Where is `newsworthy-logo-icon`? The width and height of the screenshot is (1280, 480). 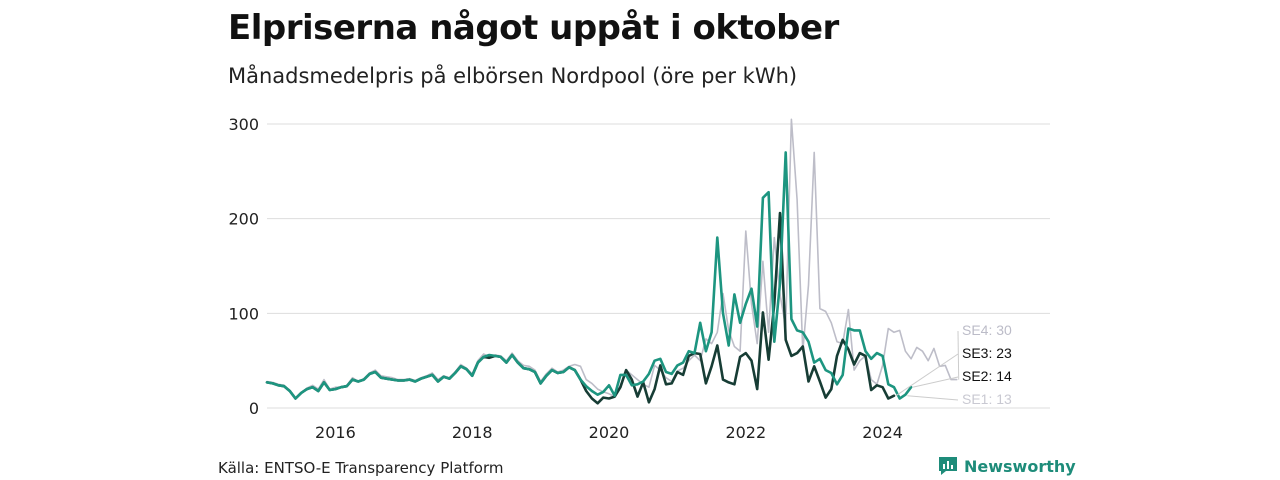 newsworthy-logo-icon is located at coordinates (948, 466).